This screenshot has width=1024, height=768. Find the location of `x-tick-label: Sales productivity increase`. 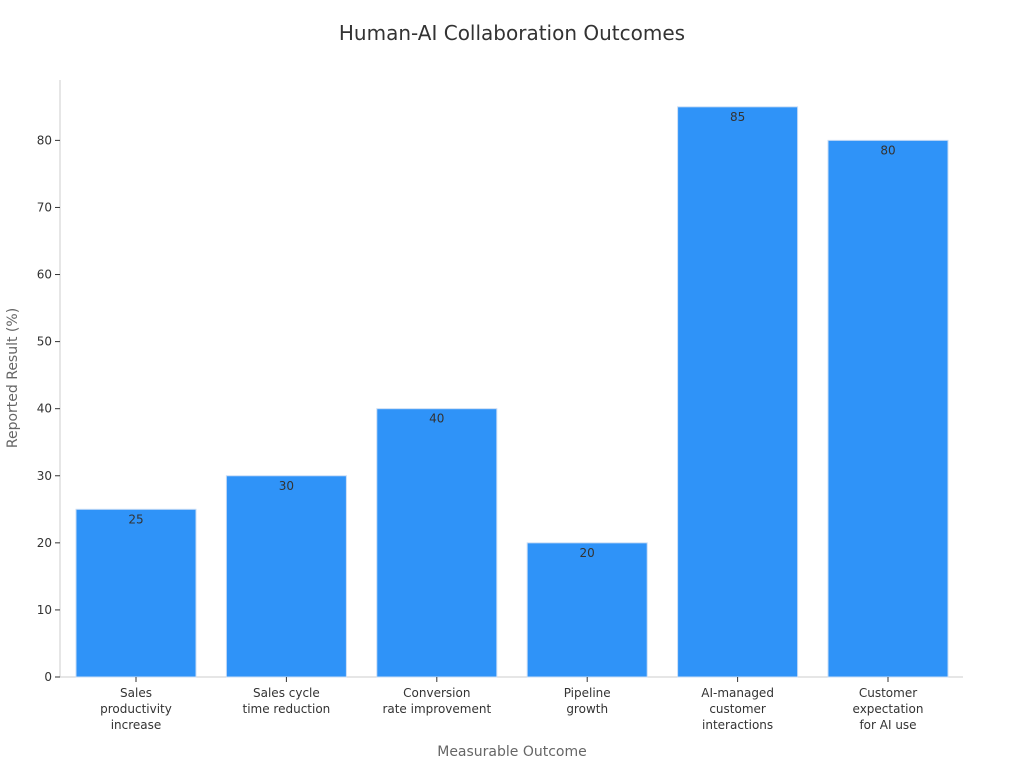

x-tick-label: Sales productivity increase is located at coordinates (136, 709).